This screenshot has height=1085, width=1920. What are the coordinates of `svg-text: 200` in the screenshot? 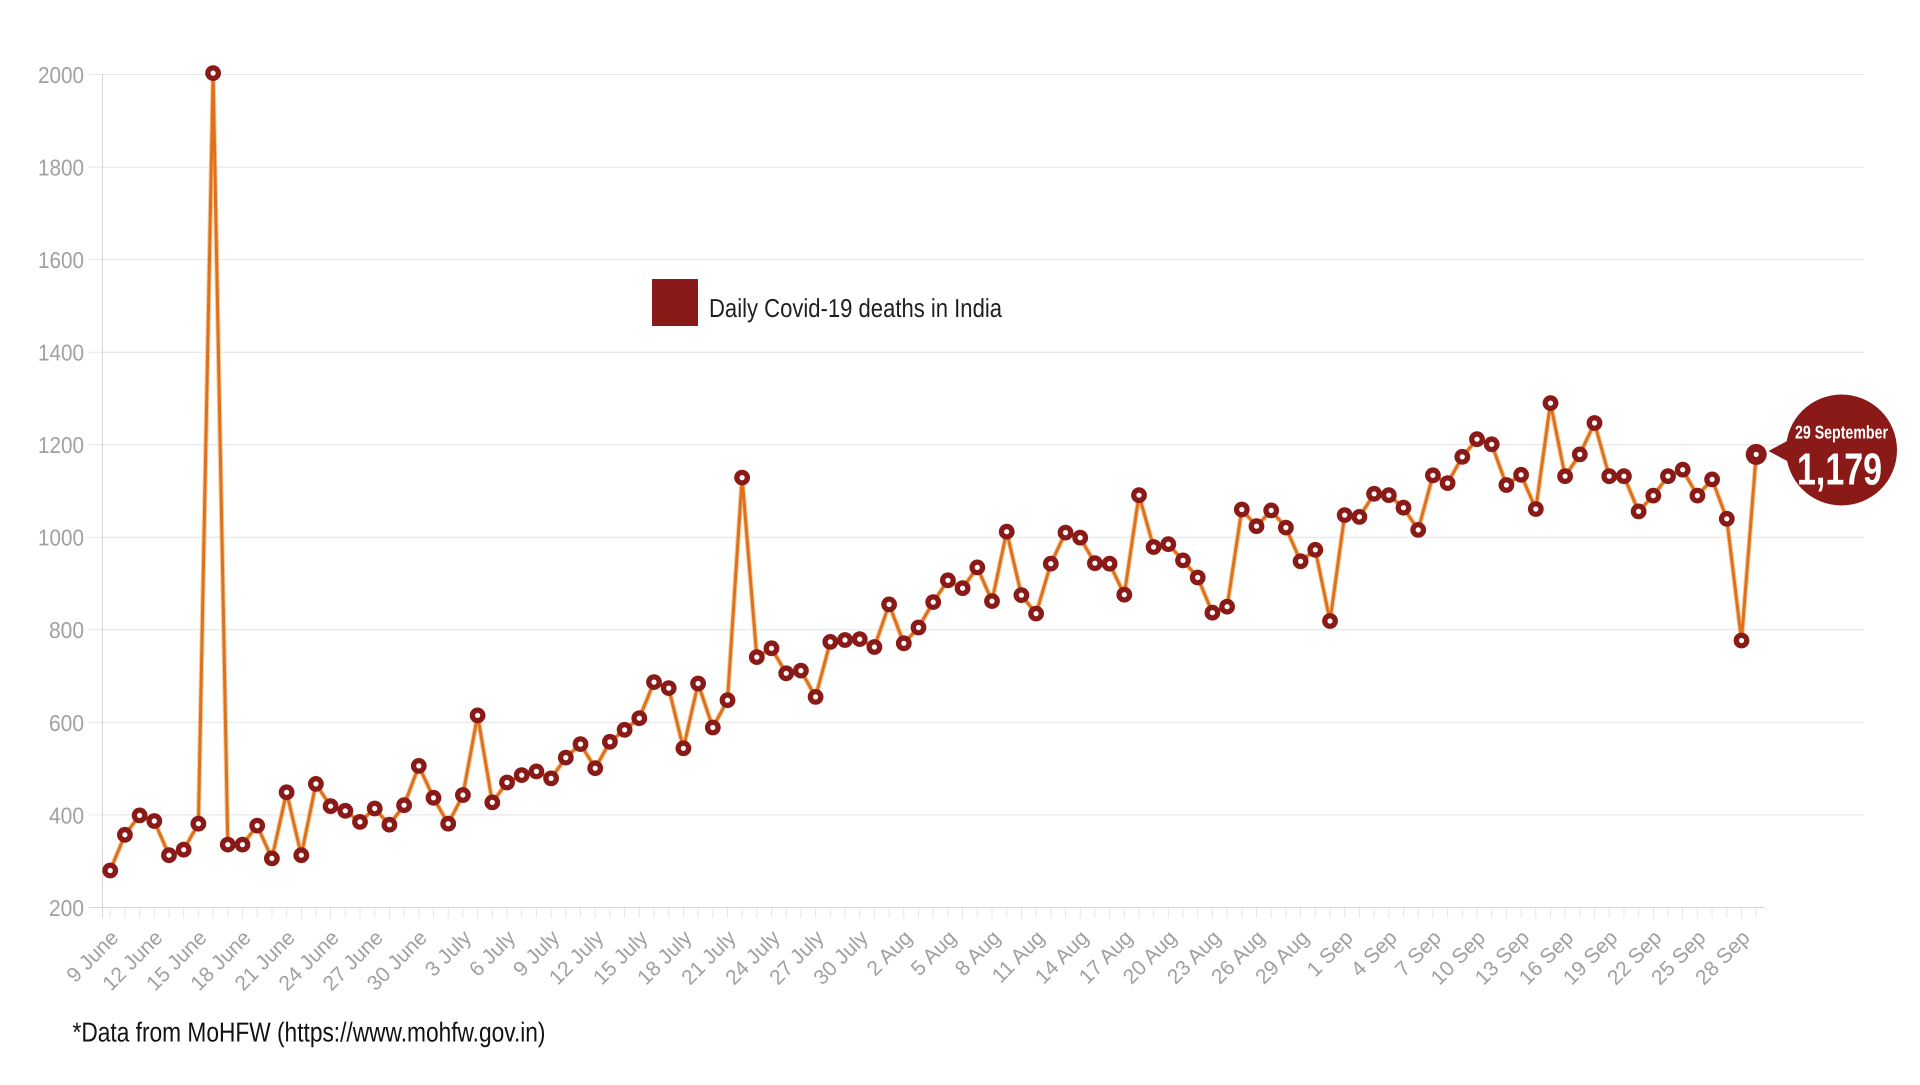 It's located at (66, 908).